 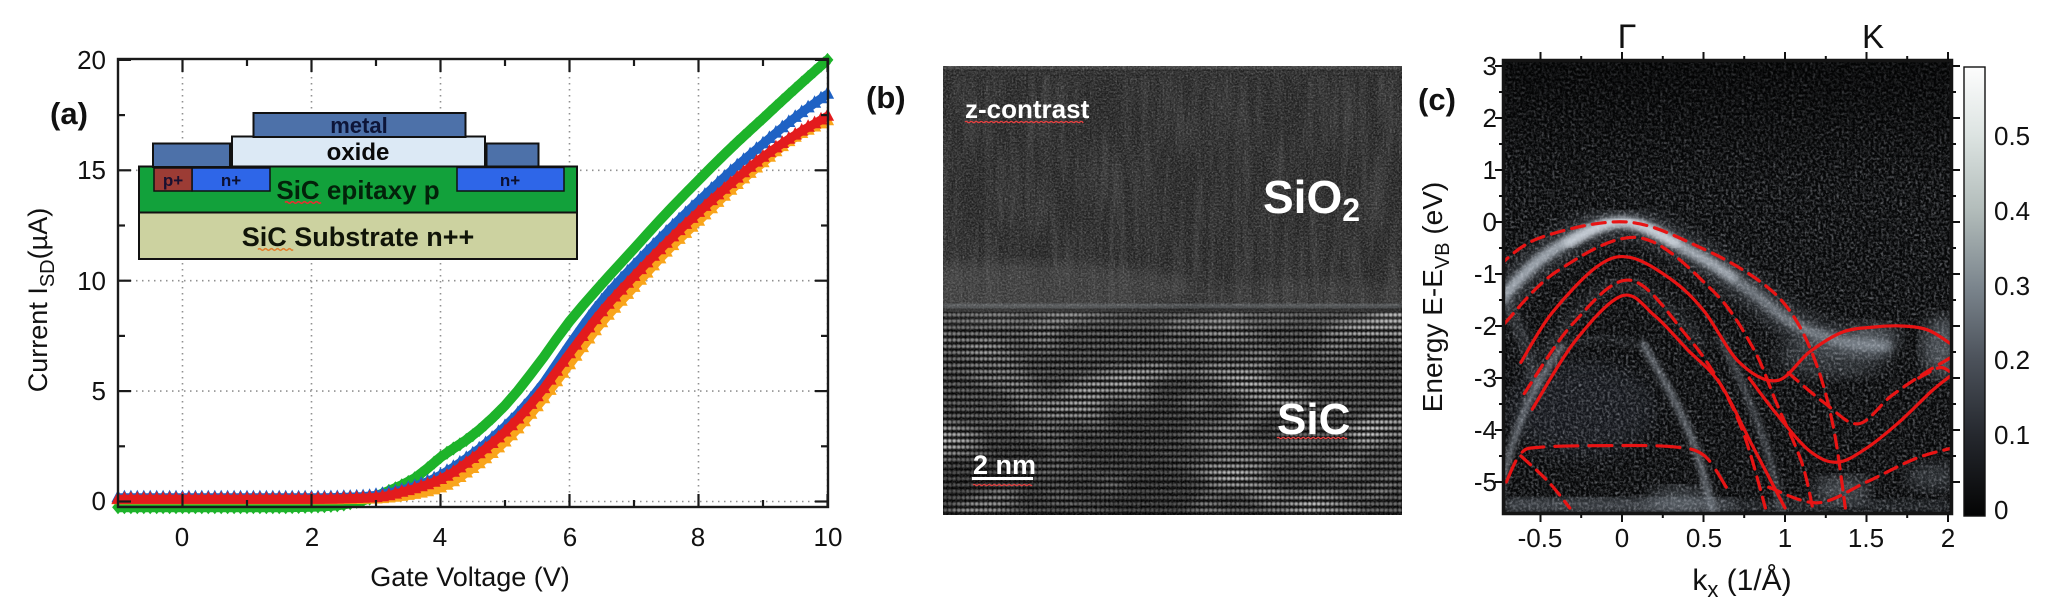 What do you see at coordinates (1485, 430) in the screenshot?
I see `svg-text: -4` at bounding box center [1485, 430].